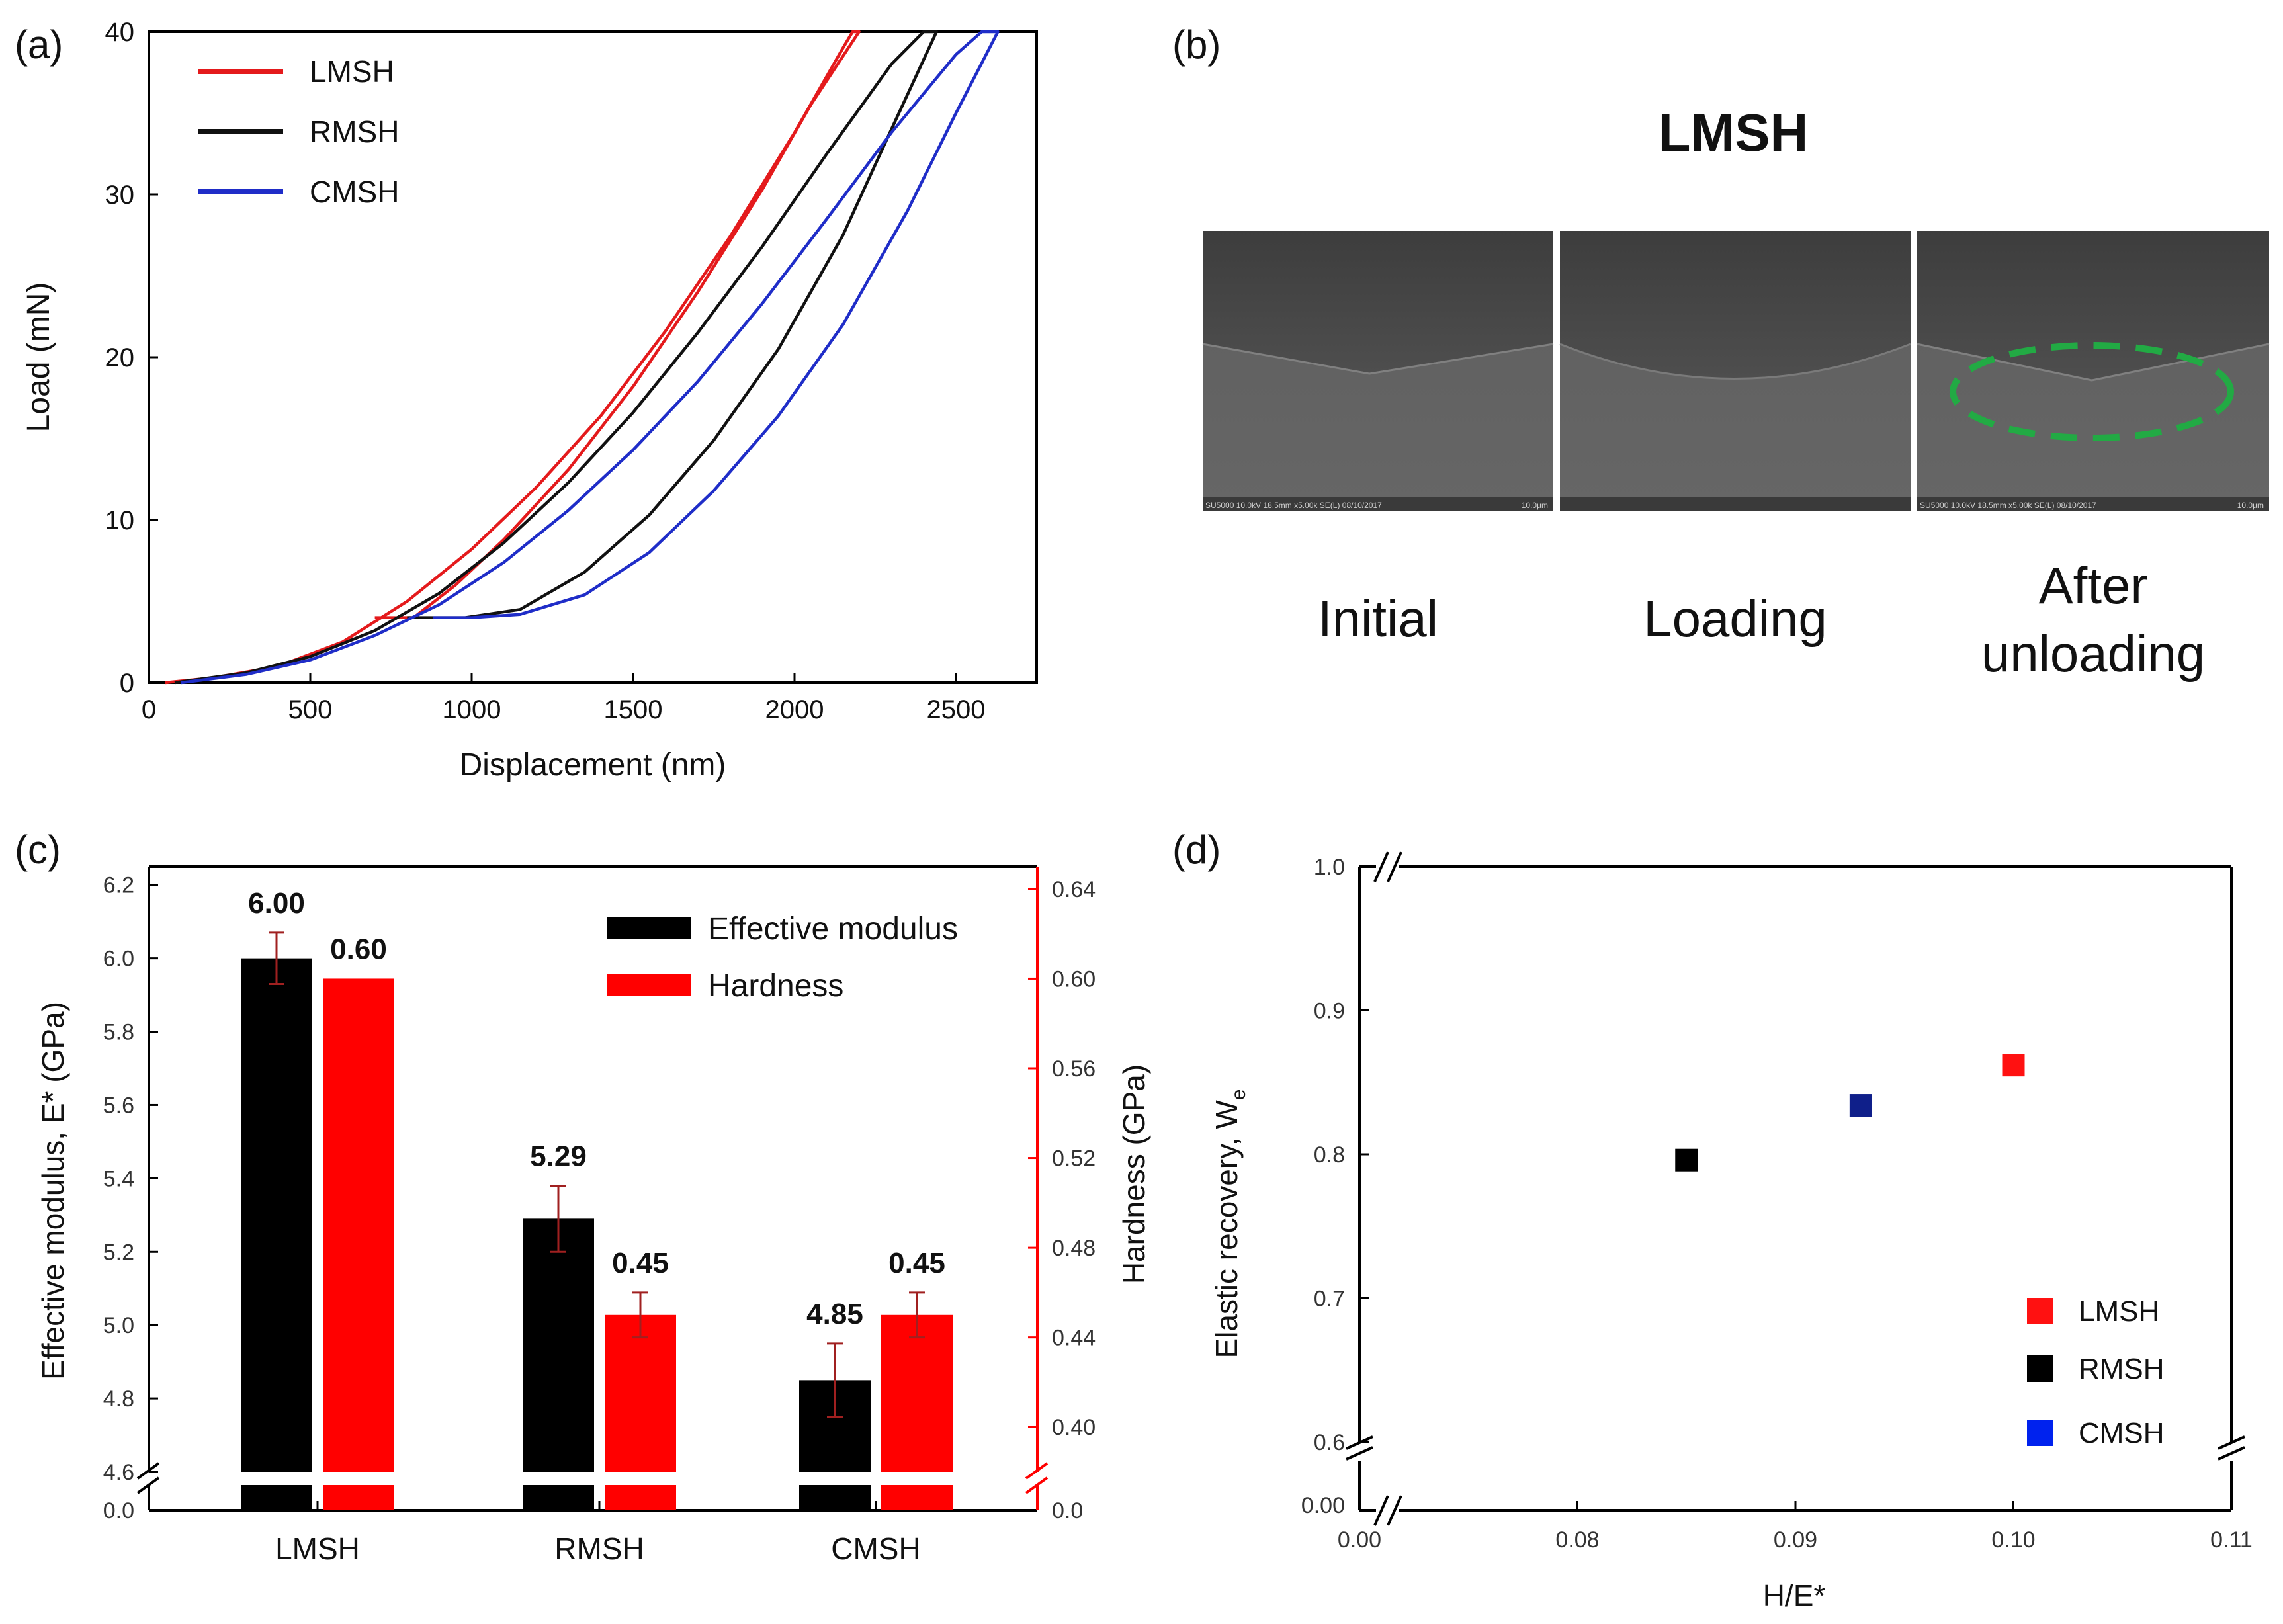  What do you see at coordinates (149, 709) in the screenshot?
I see `x-tick-label: 0` at bounding box center [149, 709].